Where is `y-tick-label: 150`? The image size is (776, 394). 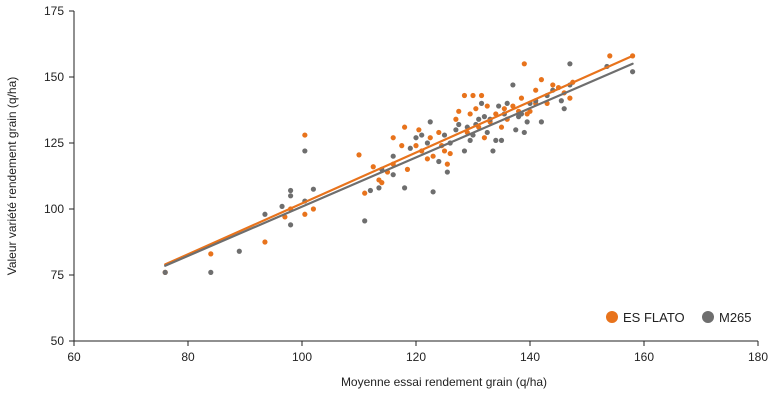 y-tick-label: 150 is located at coordinates (54, 77).